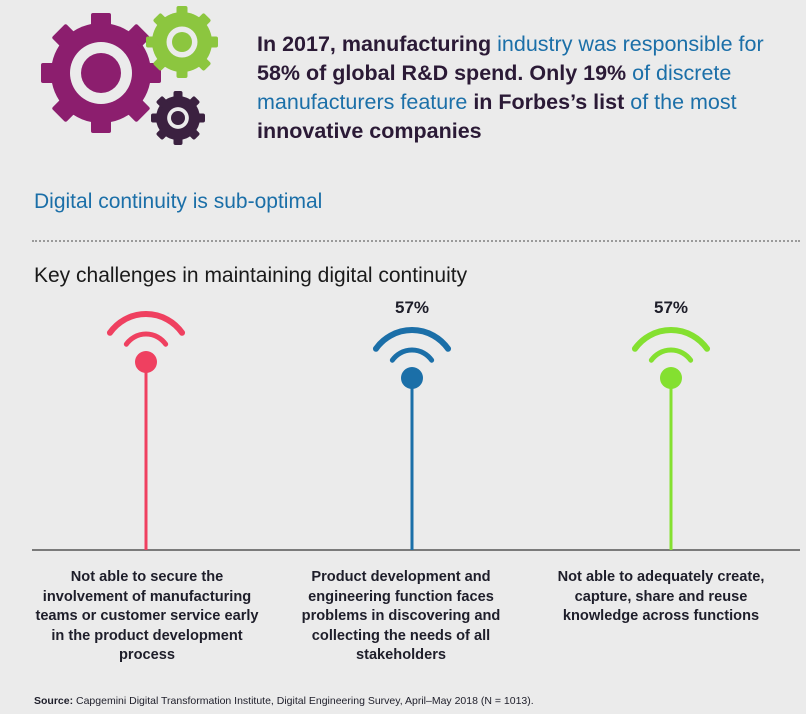 The image size is (806, 714). Describe the element at coordinates (178, 201) in the screenshot. I see `section-title: Digital continuity is sub-optimal` at that location.